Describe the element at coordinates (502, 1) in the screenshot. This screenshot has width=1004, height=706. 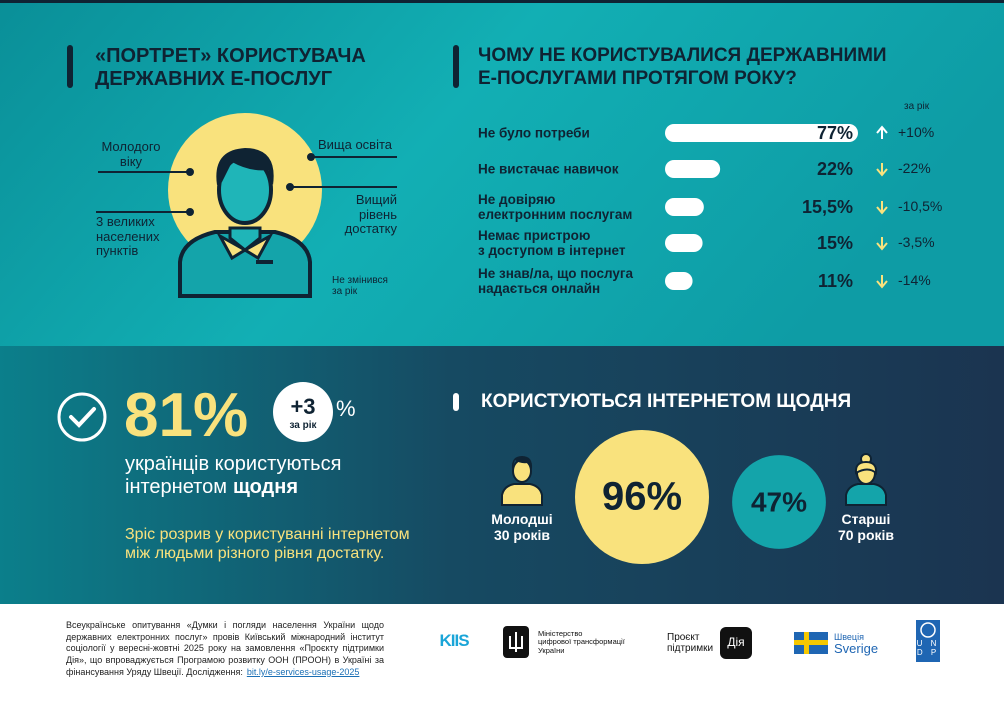
I see `top-border` at that location.